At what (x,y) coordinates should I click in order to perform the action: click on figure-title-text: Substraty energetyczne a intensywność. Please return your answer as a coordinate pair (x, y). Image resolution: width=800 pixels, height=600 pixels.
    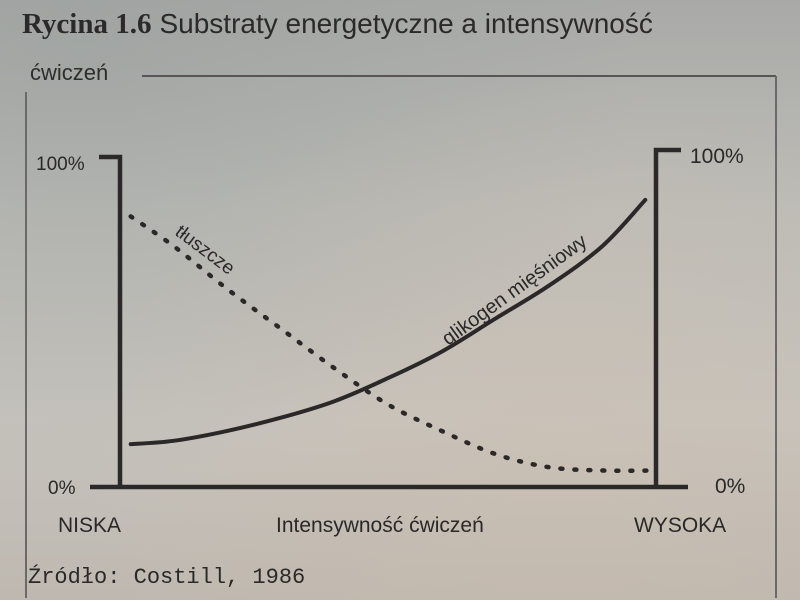
    Looking at the image, I should click on (406, 23).